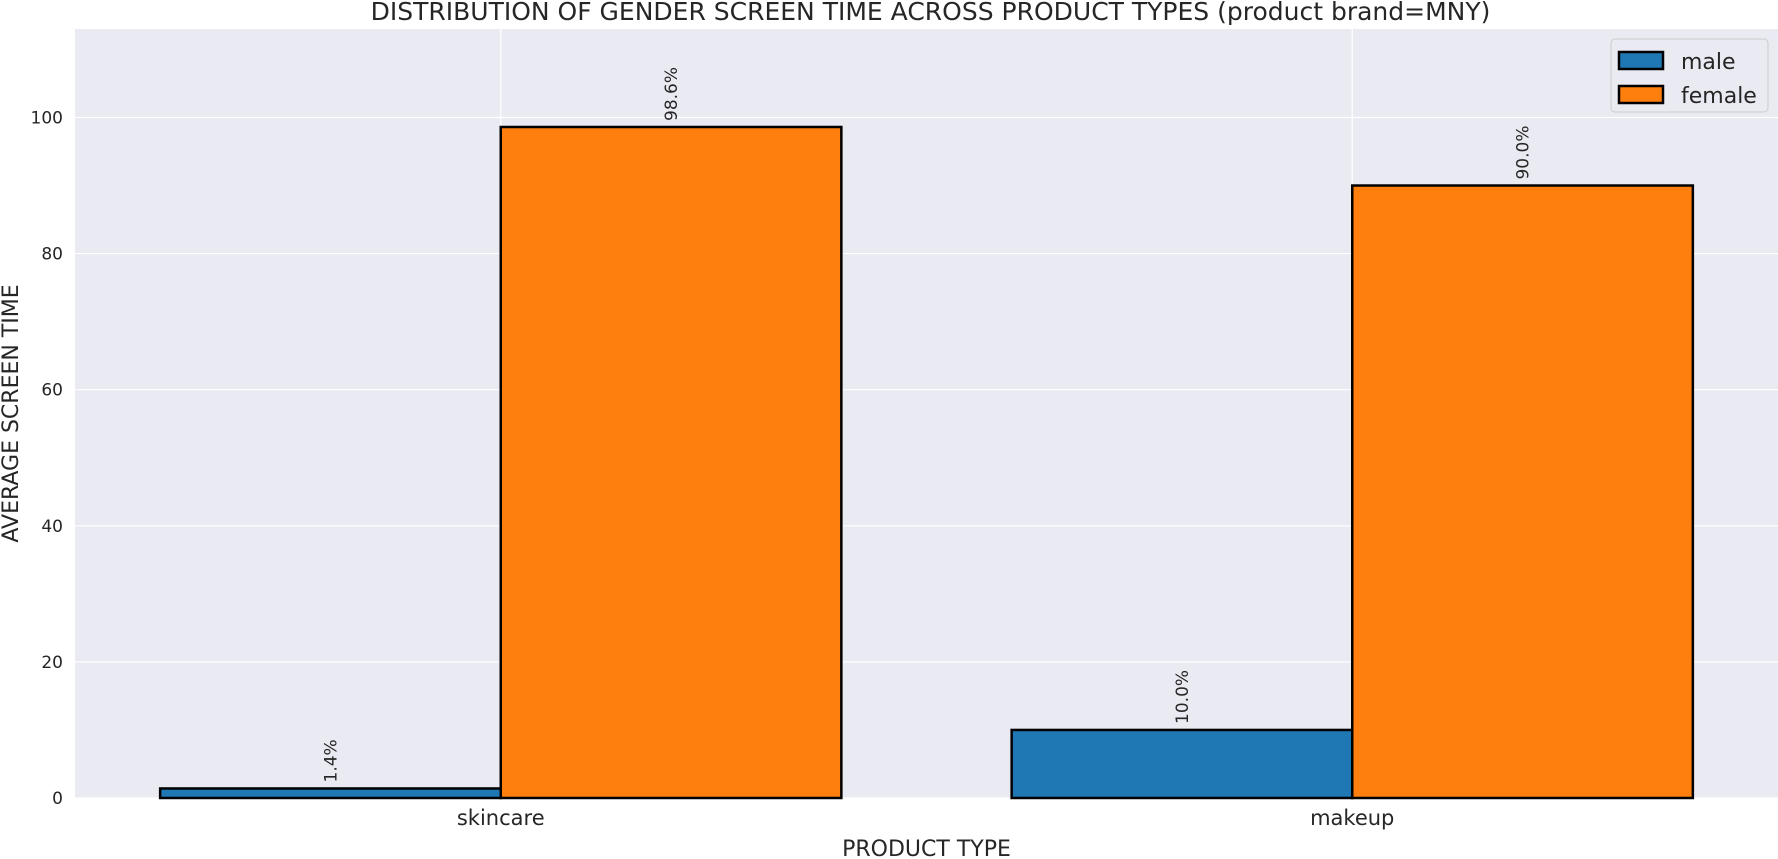 The height and width of the screenshot is (859, 1778). I want to click on bar-value-label: 1.4%, so click(331, 760).